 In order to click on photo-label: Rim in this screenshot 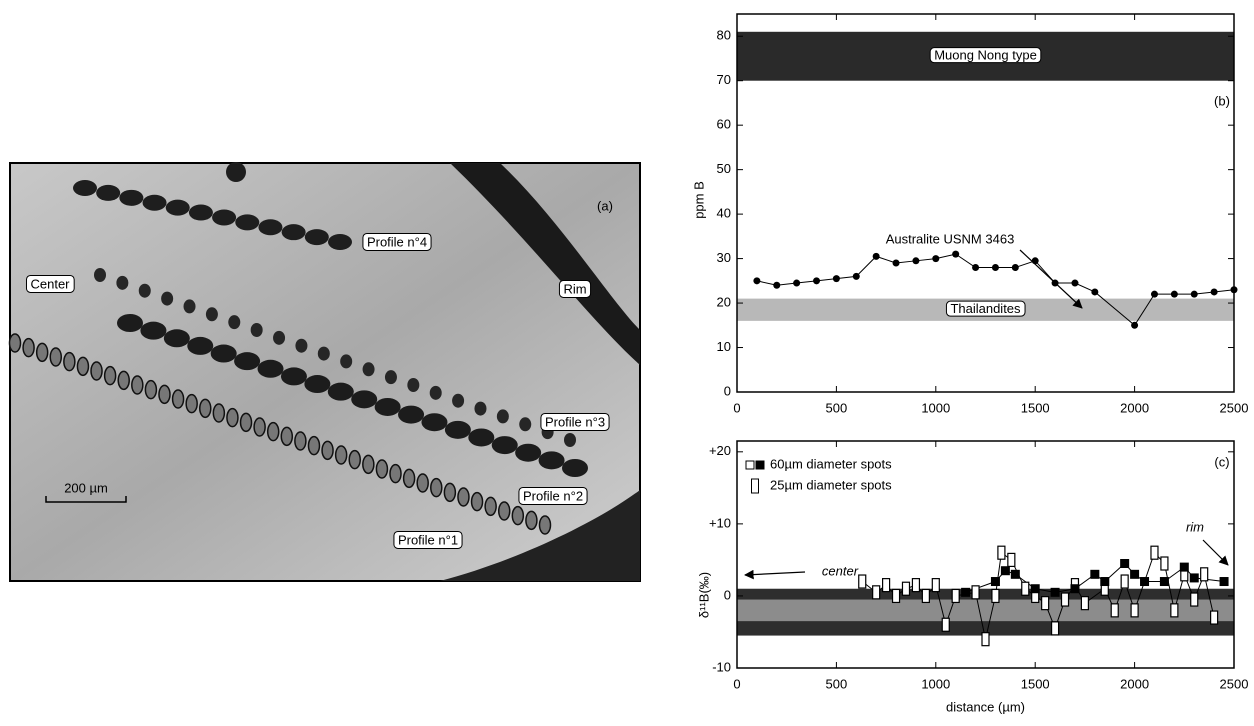, I will do `click(574, 288)`.